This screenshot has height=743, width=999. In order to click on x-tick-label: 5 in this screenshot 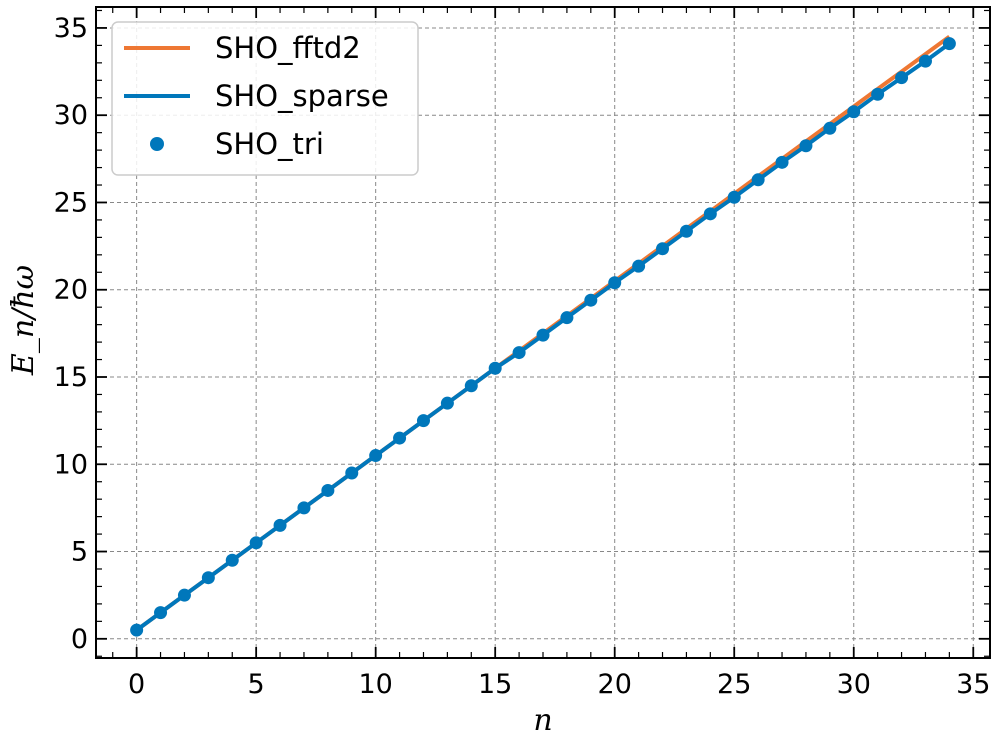, I will do `click(256, 684)`.